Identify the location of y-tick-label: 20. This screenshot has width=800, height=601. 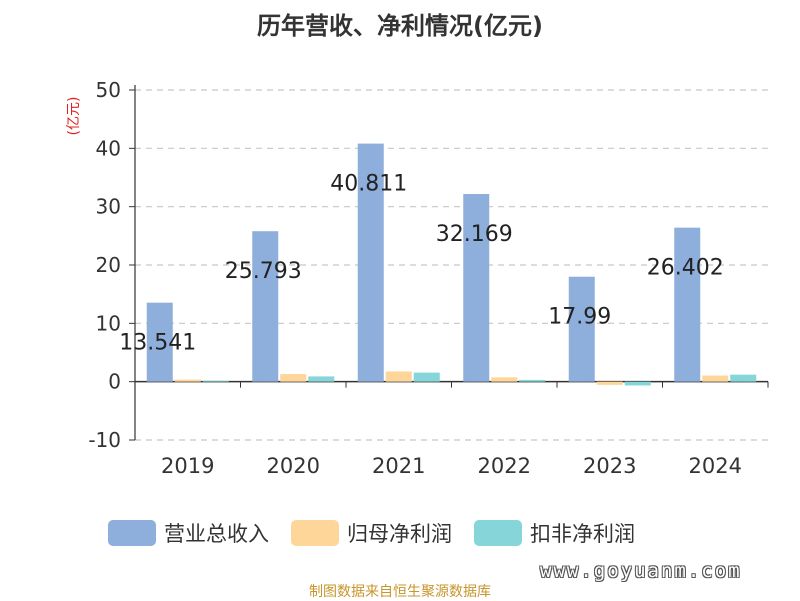
(108, 265).